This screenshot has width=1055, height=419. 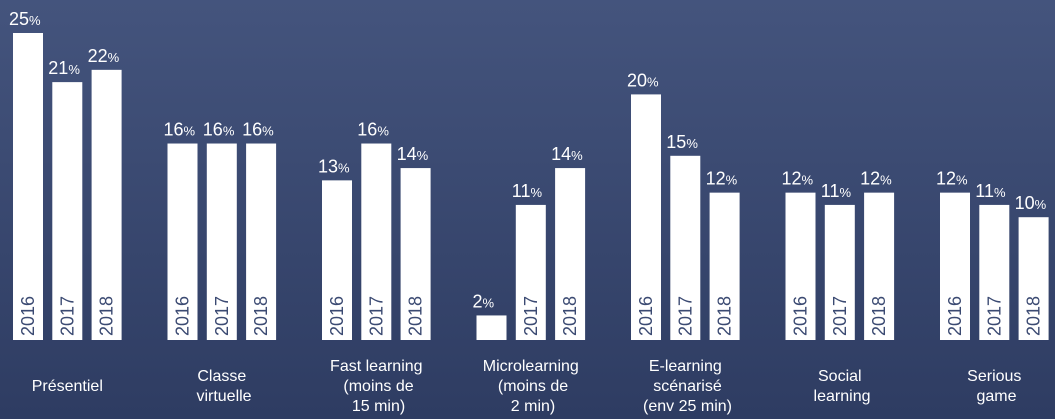 What do you see at coordinates (994, 386) in the screenshot?
I see `x-tick-label: Serious game` at bounding box center [994, 386].